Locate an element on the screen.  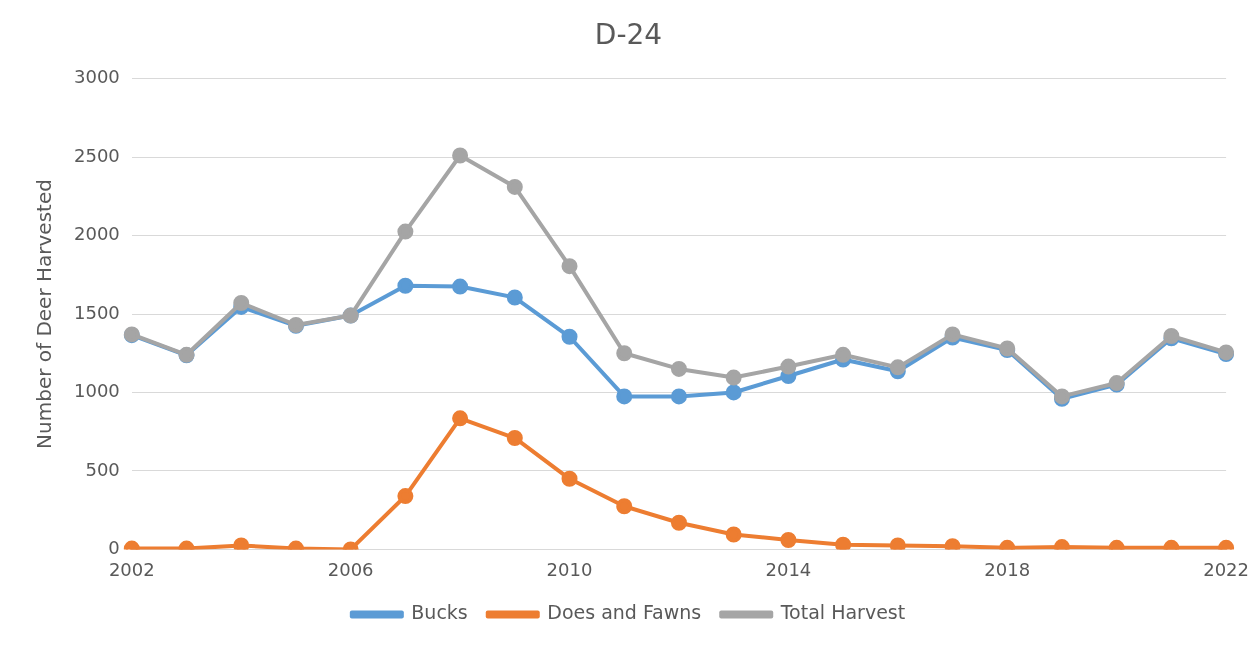
y-axis-title: Number of Deer Harvested is located at coordinates (44, 314).